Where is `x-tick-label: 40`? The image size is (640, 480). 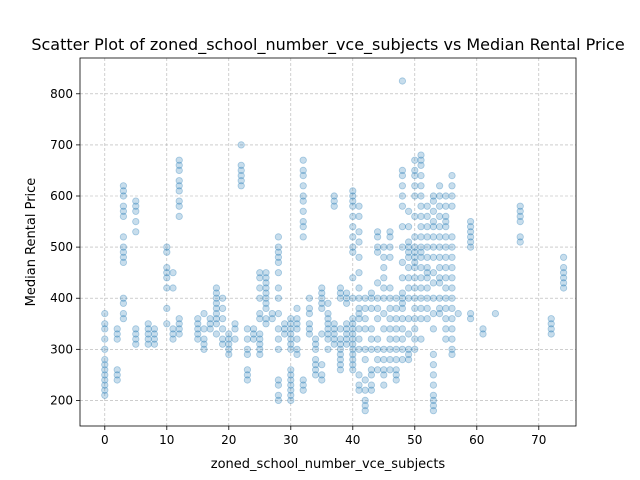 x-tick-label: 40 is located at coordinates (352, 440).